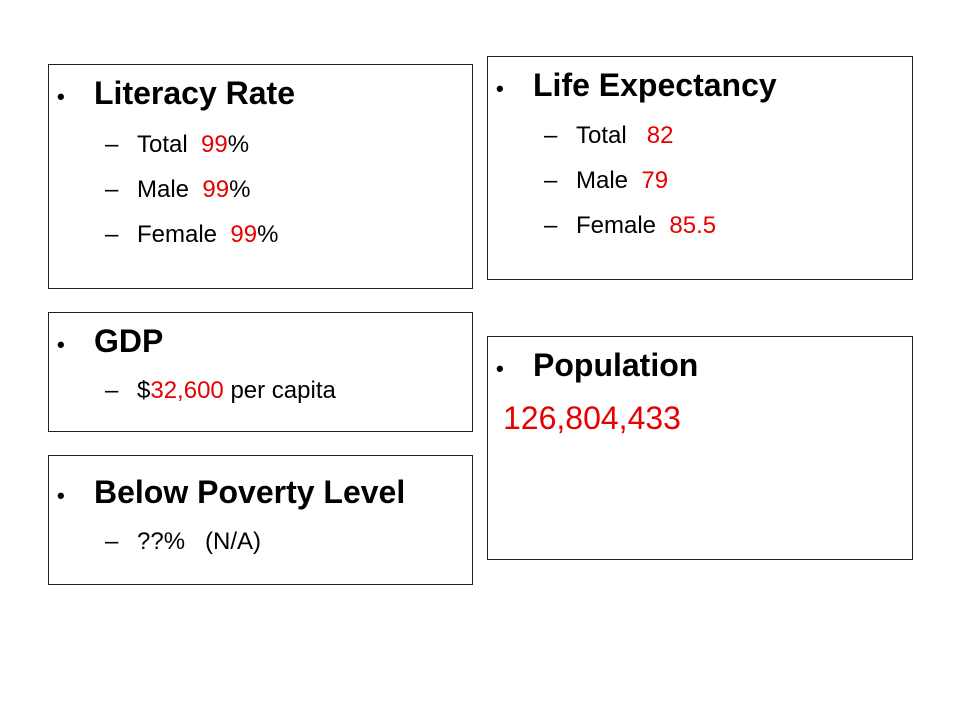 This screenshot has height=720, width=960. I want to click on gdp-heading: • GDP, so click(110, 341).